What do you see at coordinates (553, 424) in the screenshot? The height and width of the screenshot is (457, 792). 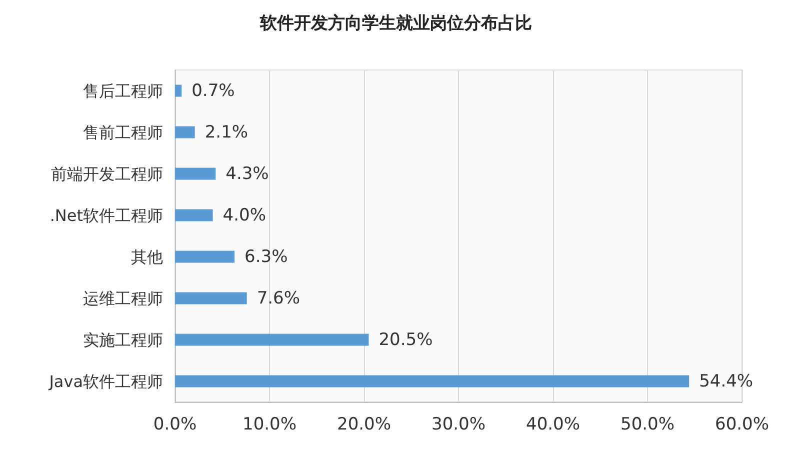 I see `x-tick-label: 40.0%` at bounding box center [553, 424].